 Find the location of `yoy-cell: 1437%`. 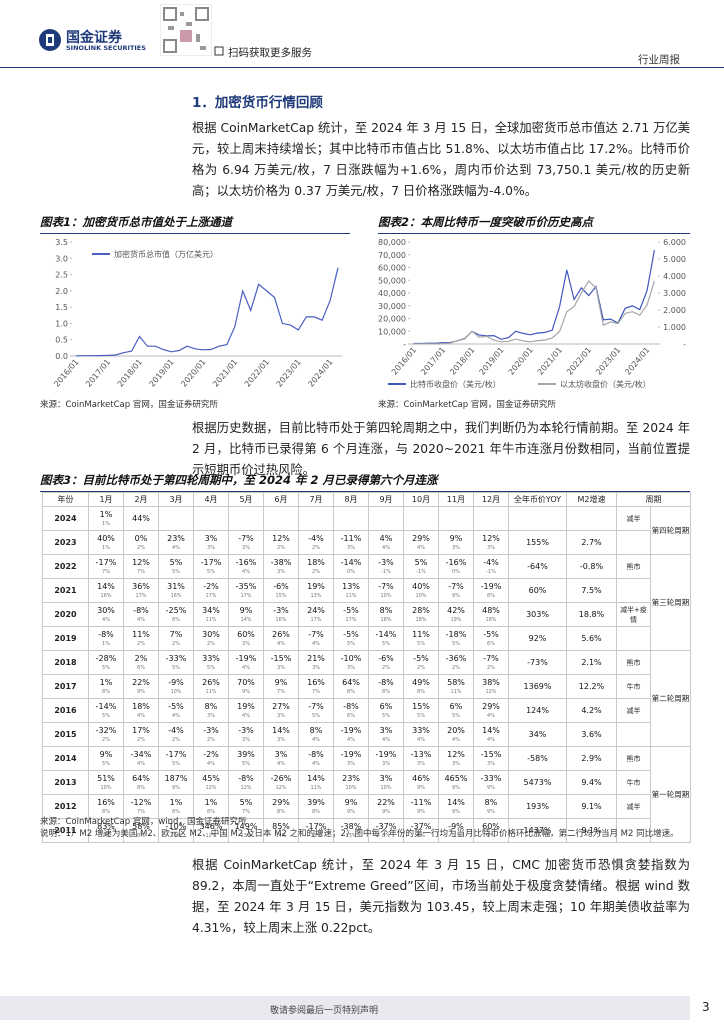

yoy-cell: 1437% is located at coordinates (537, 830).